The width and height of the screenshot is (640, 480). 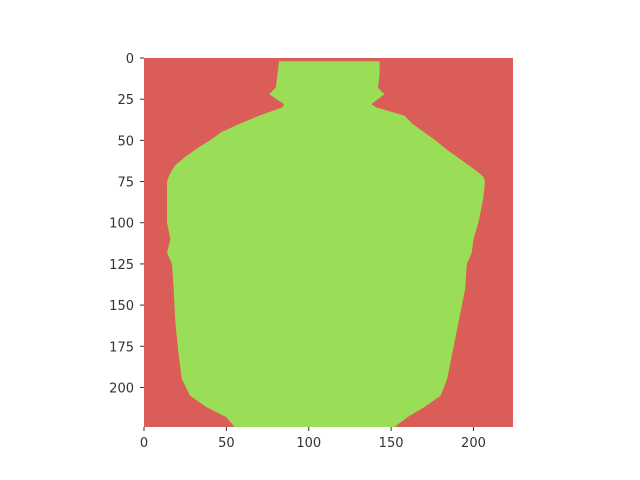 I want to click on y-tick-label: 50, so click(x=125, y=141).